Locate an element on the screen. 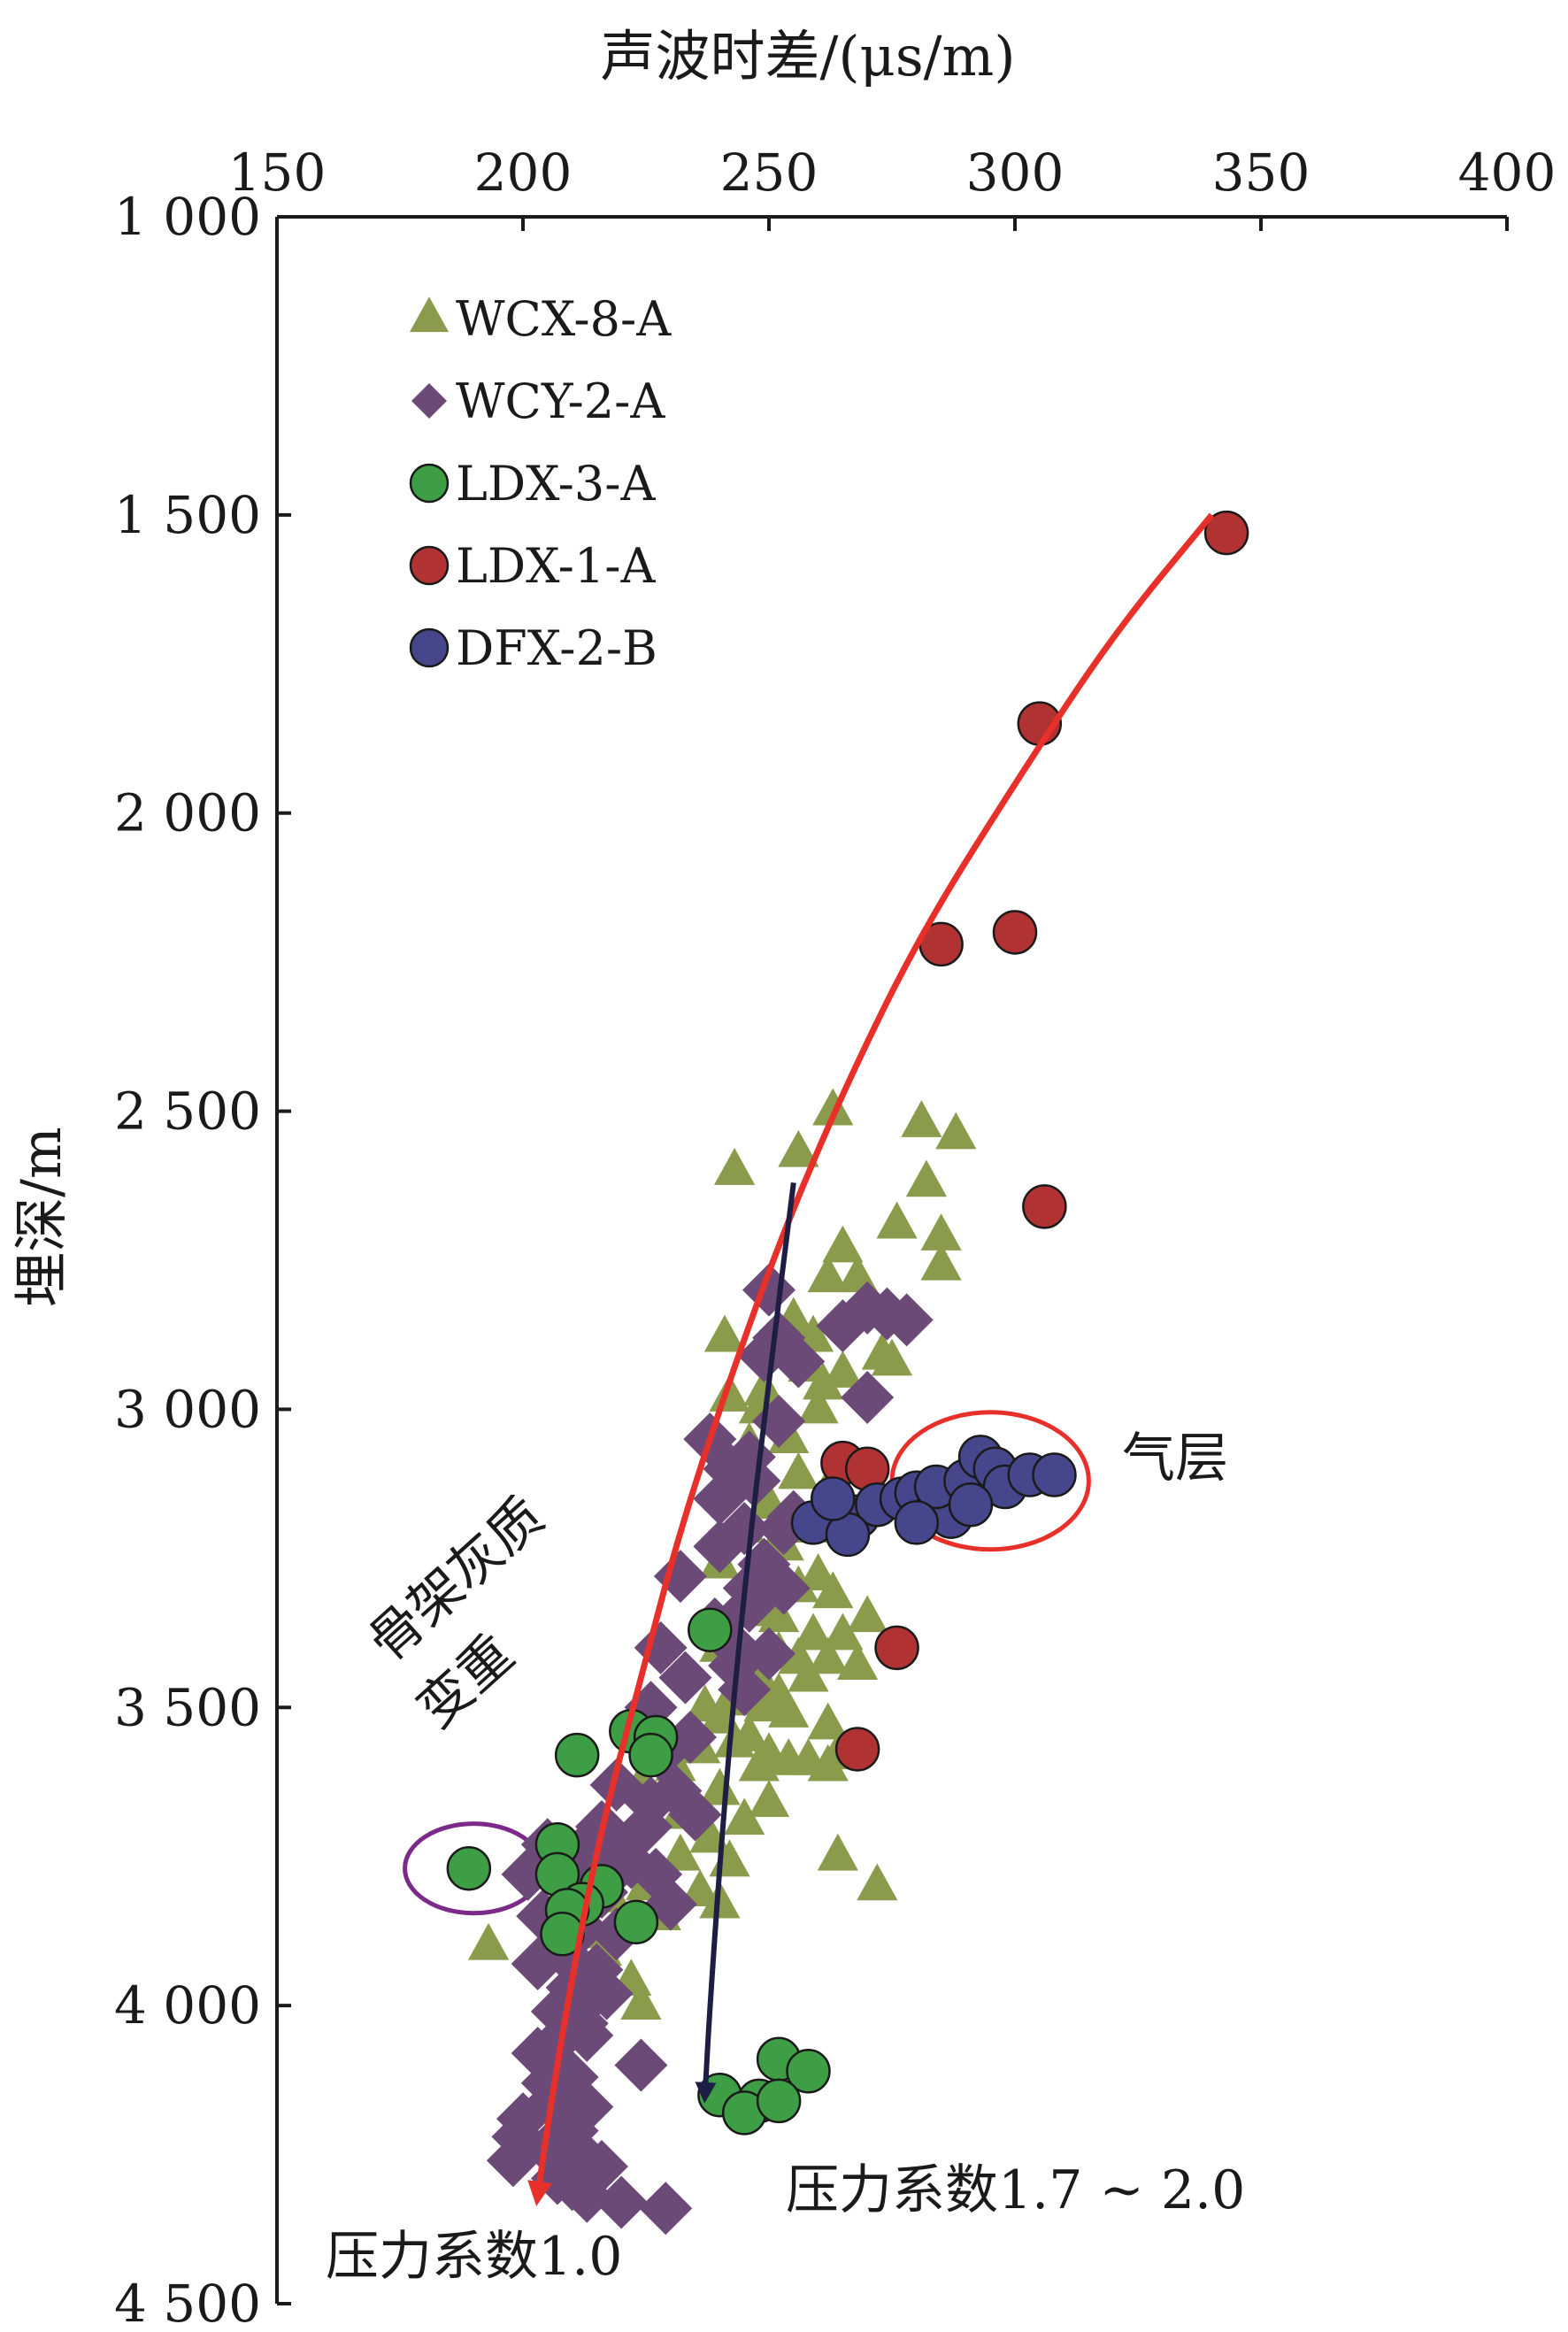 The height and width of the screenshot is (2332, 1568). y-tick-label: 1 500 is located at coordinates (187, 515).